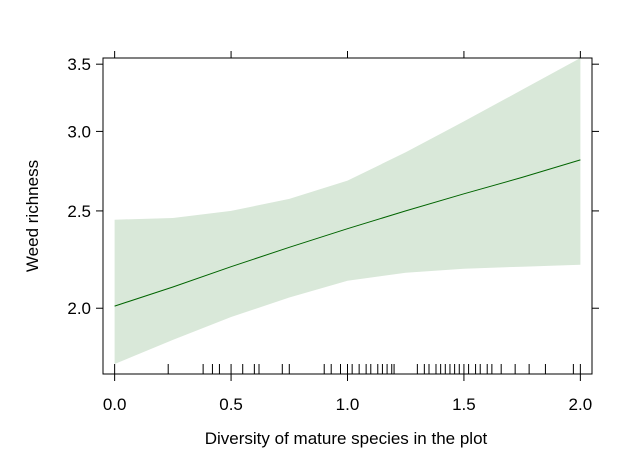  What do you see at coordinates (348, 404) in the screenshot?
I see `x-tick-label: 1.0` at bounding box center [348, 404].